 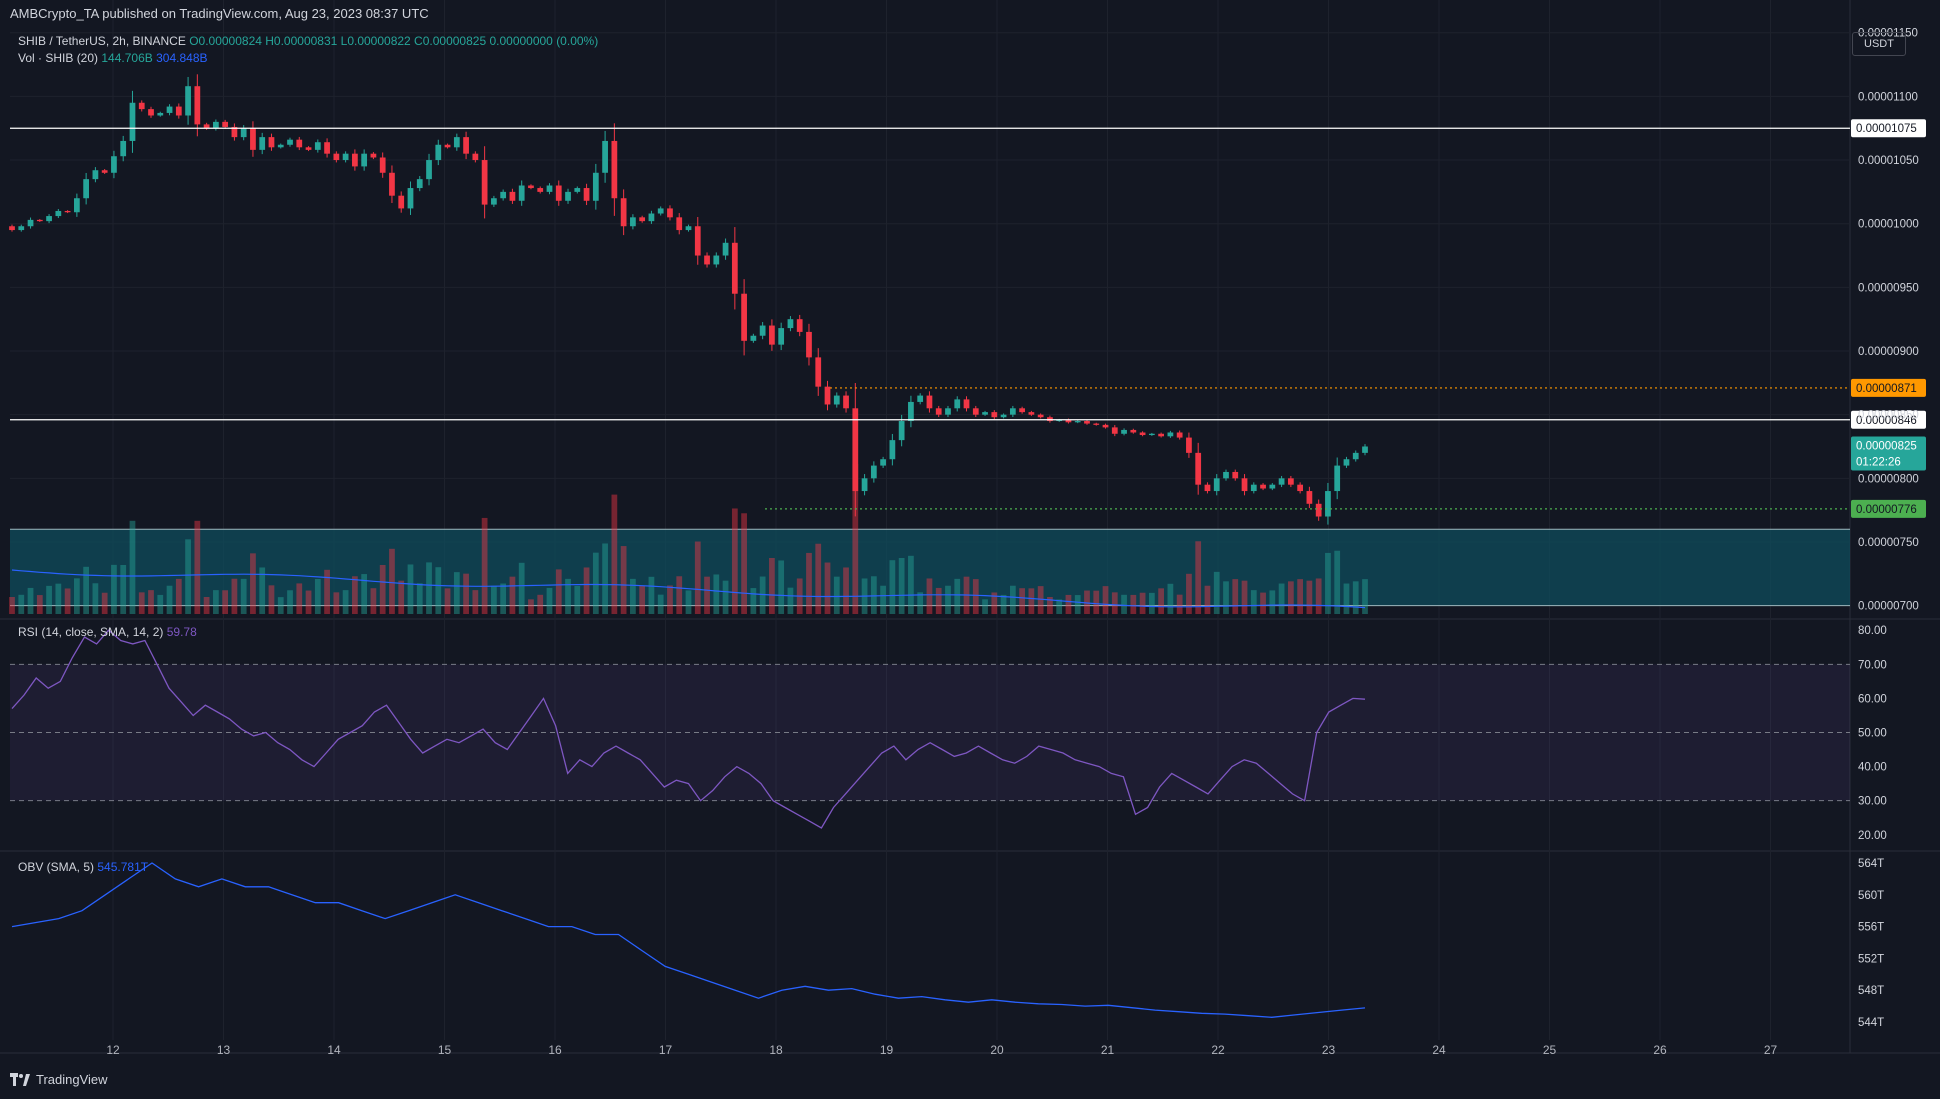 I want to click on obv-y-tick: 552T, so click(x=1871, y=959).